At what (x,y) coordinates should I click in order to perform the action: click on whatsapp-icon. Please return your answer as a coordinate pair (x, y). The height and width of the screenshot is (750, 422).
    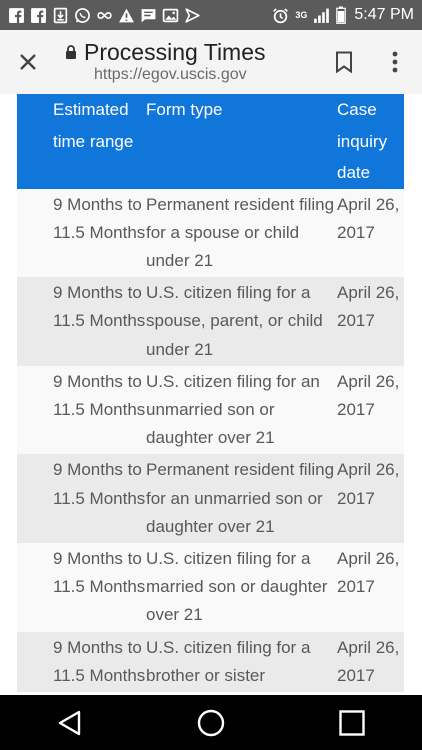
    Looking at the image, I should click on (82, 15).